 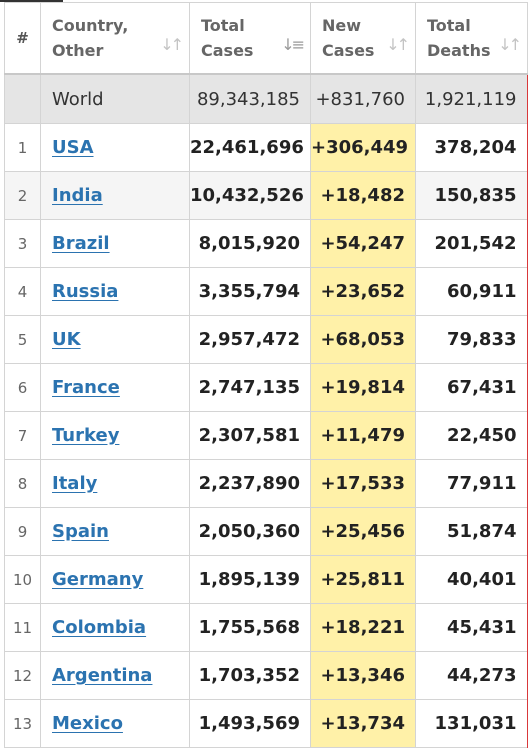 I want to click on new-cases-cell: +17,533, so click(x=363, y=483).